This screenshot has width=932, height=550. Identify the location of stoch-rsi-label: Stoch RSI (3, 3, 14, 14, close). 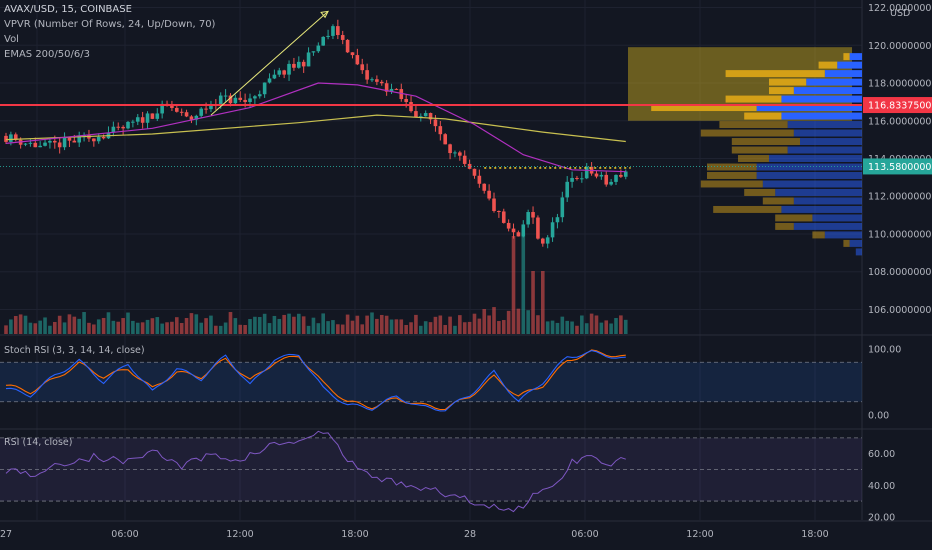
(74, 350).